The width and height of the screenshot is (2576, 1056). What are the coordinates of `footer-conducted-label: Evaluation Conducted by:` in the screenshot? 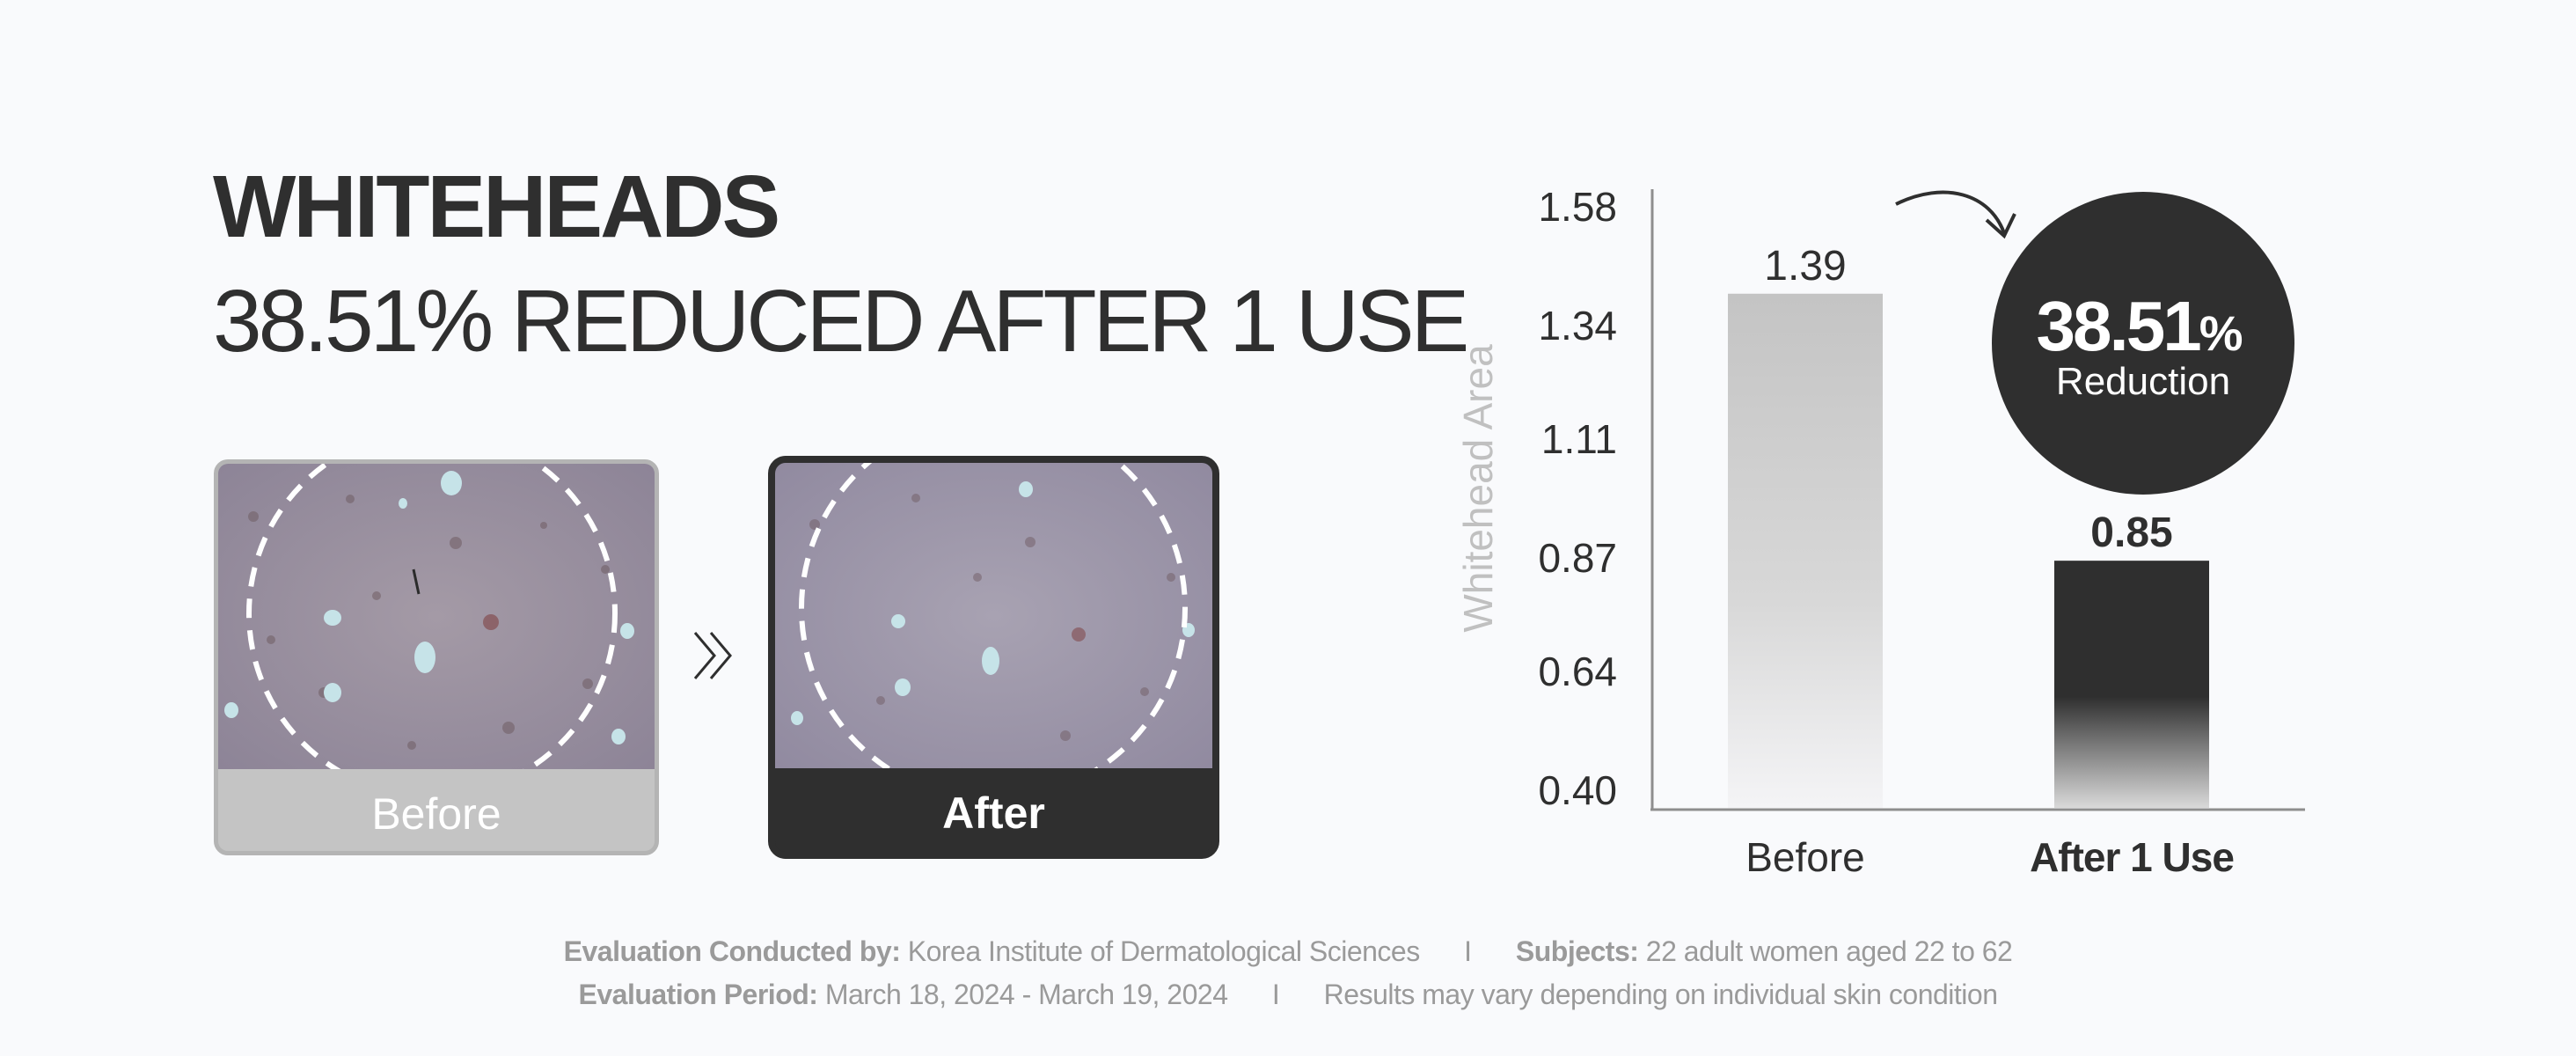 It's located at (732, 951).